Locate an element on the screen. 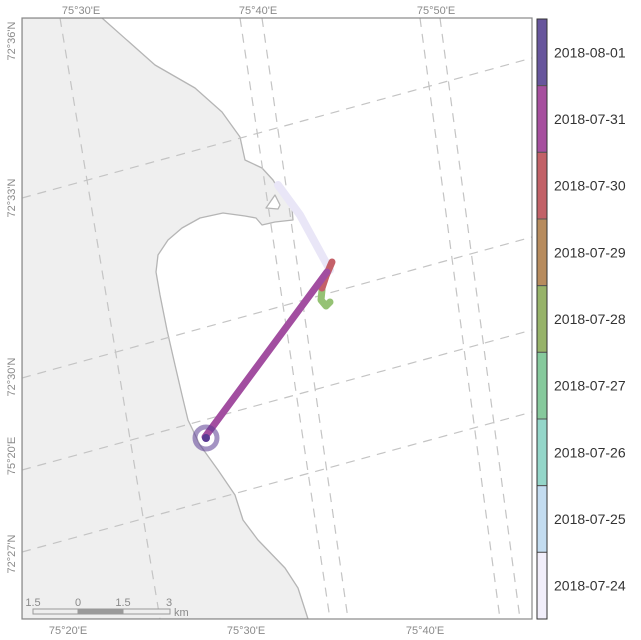 The width and height of the screenshot is (641, 640). longitude-label-top: 75°30'E is located at coordinates (81, 11).